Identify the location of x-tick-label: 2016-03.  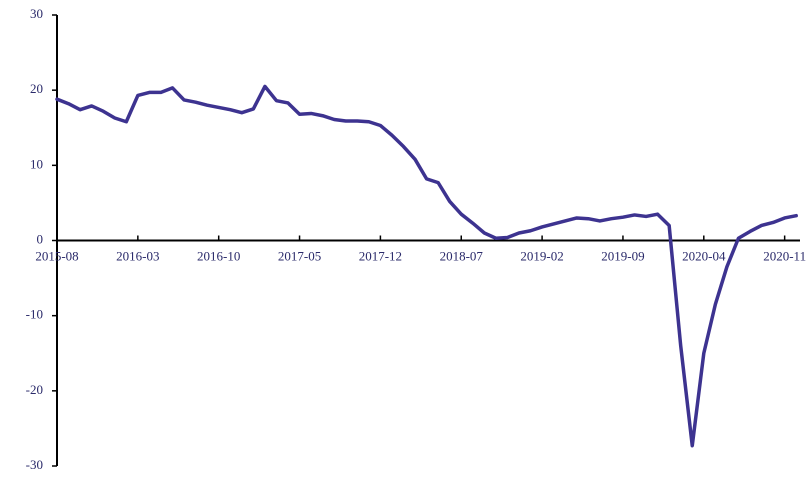
(137, 255).